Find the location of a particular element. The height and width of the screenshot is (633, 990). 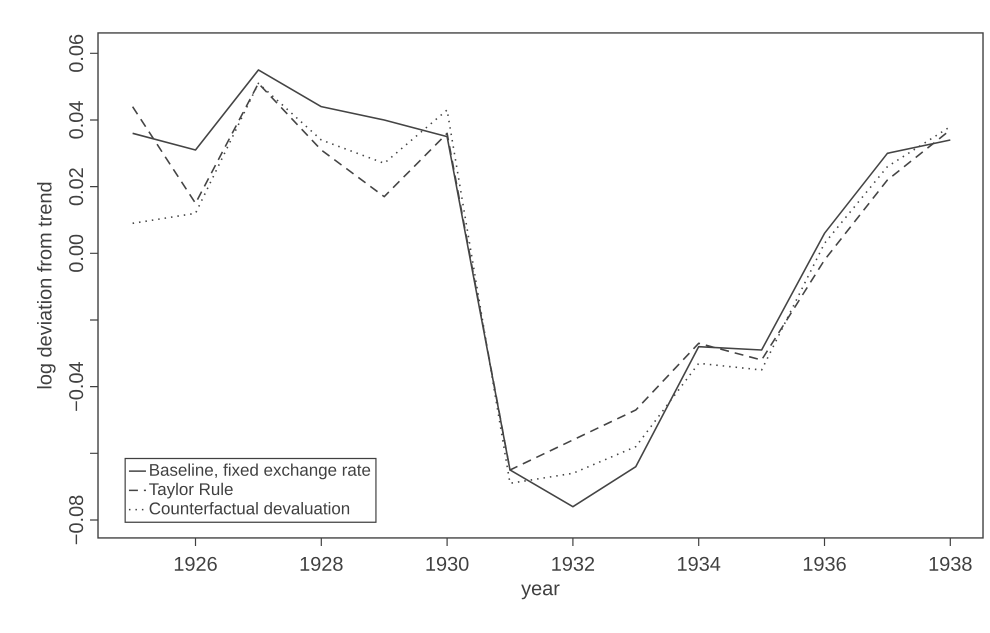

legend-label: Counterfactual devaluation is located at coordinates (250, 508).